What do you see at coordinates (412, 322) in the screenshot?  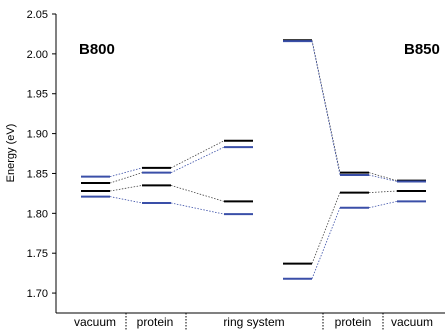 I see `category-label-vacuum-right: vacuum` at bounding box center [412, 322].